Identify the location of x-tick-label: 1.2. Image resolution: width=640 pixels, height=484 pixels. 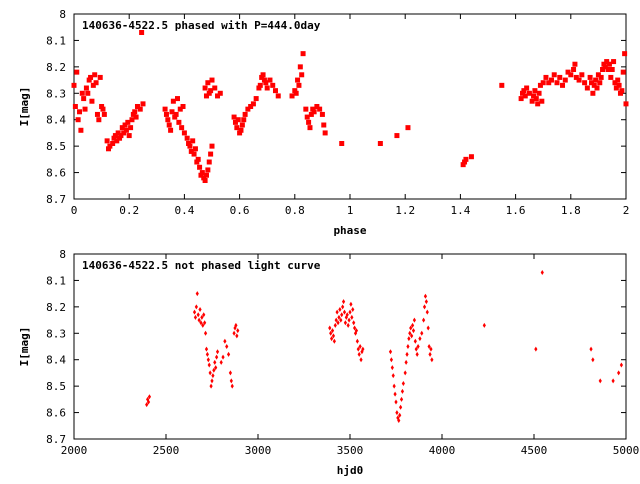
(405, 210).